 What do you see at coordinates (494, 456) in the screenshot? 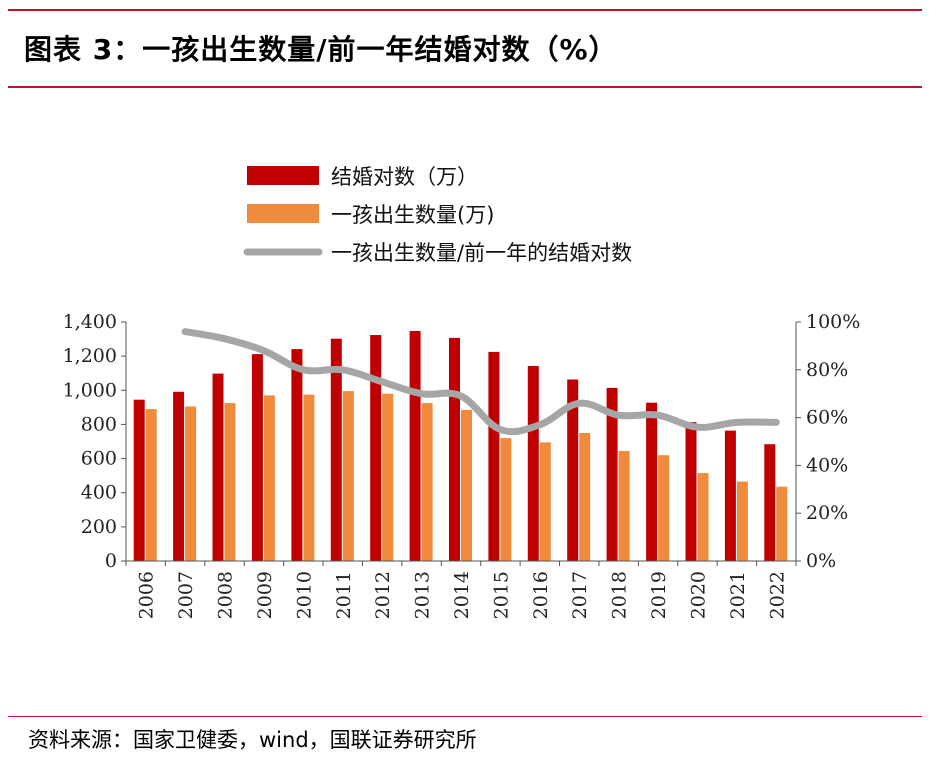
I see `marriage-bar-2015` at bounding box center [494, 456].